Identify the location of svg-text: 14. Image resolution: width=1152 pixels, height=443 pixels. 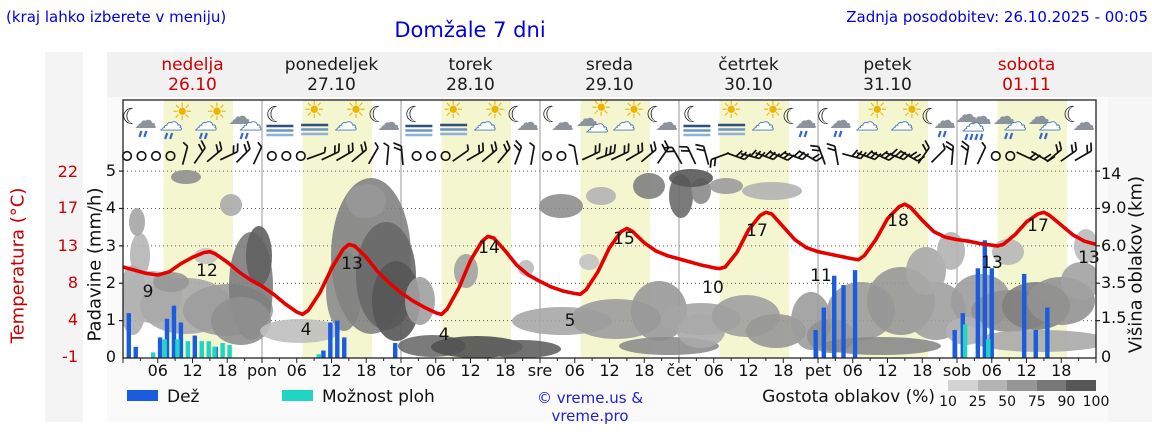
(489, 248).